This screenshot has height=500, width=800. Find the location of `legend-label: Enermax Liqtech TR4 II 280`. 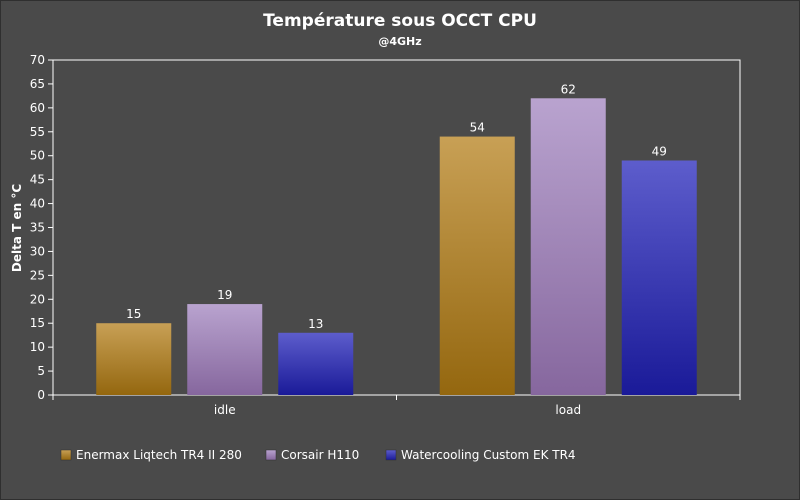

legend-label: Enermax Liqtech TR4 II 280 is located at coordinates (159, 455).